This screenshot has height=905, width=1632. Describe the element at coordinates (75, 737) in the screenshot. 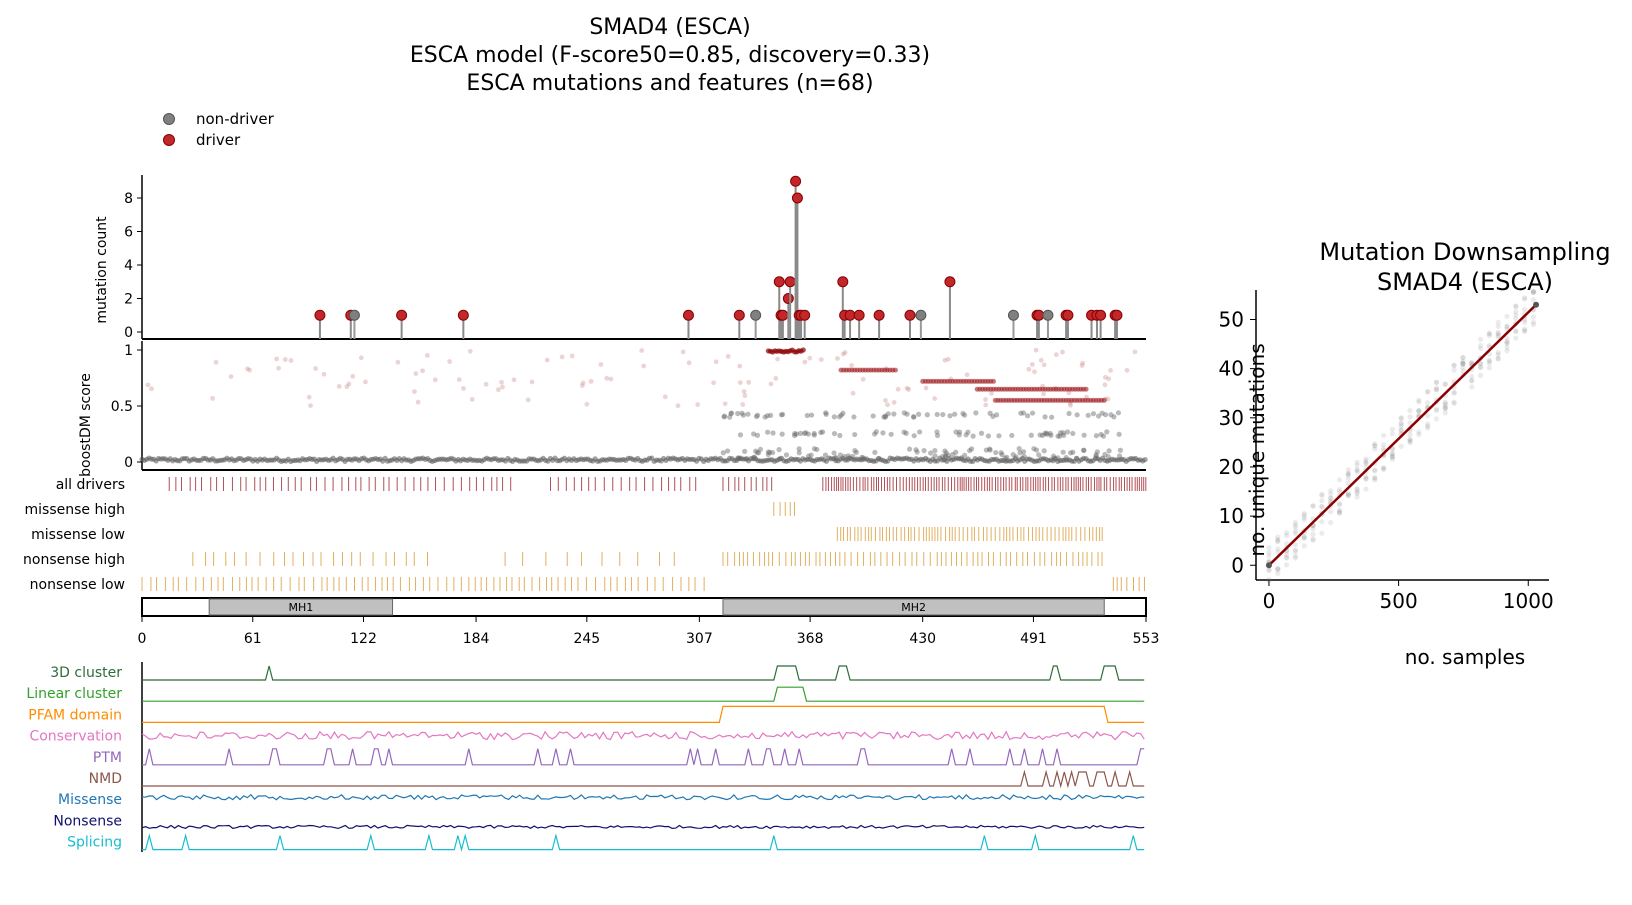

I see `feature-track-label: Conservation` at that location.